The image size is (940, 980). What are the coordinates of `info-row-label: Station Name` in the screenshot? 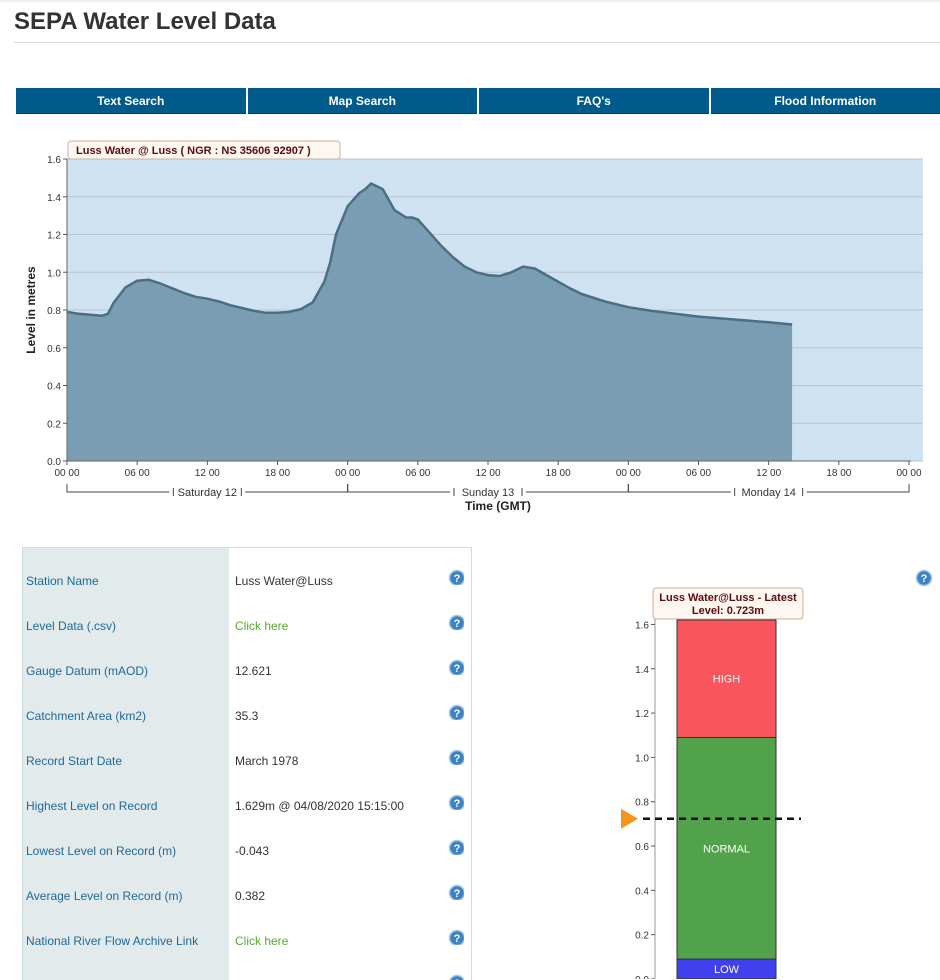 It's located at (62, 581).